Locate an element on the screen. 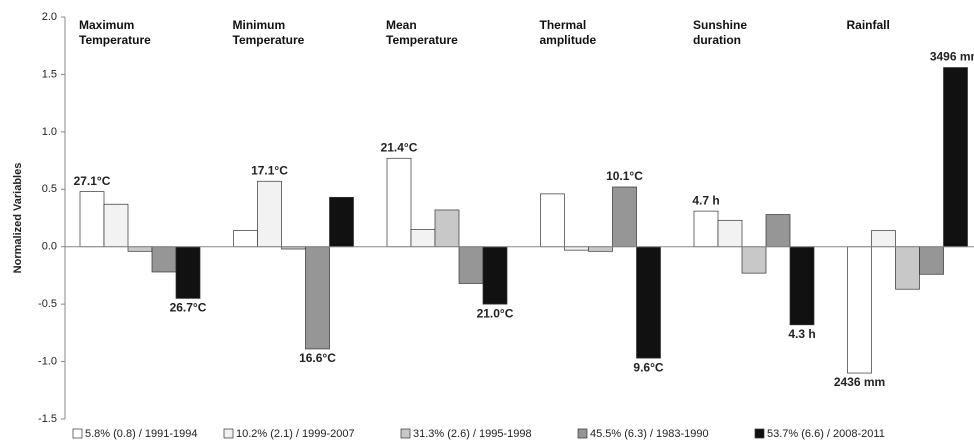 This screenshot has width=974, height=442. annotation: 2436 mm is located at coordinates (859, 382).